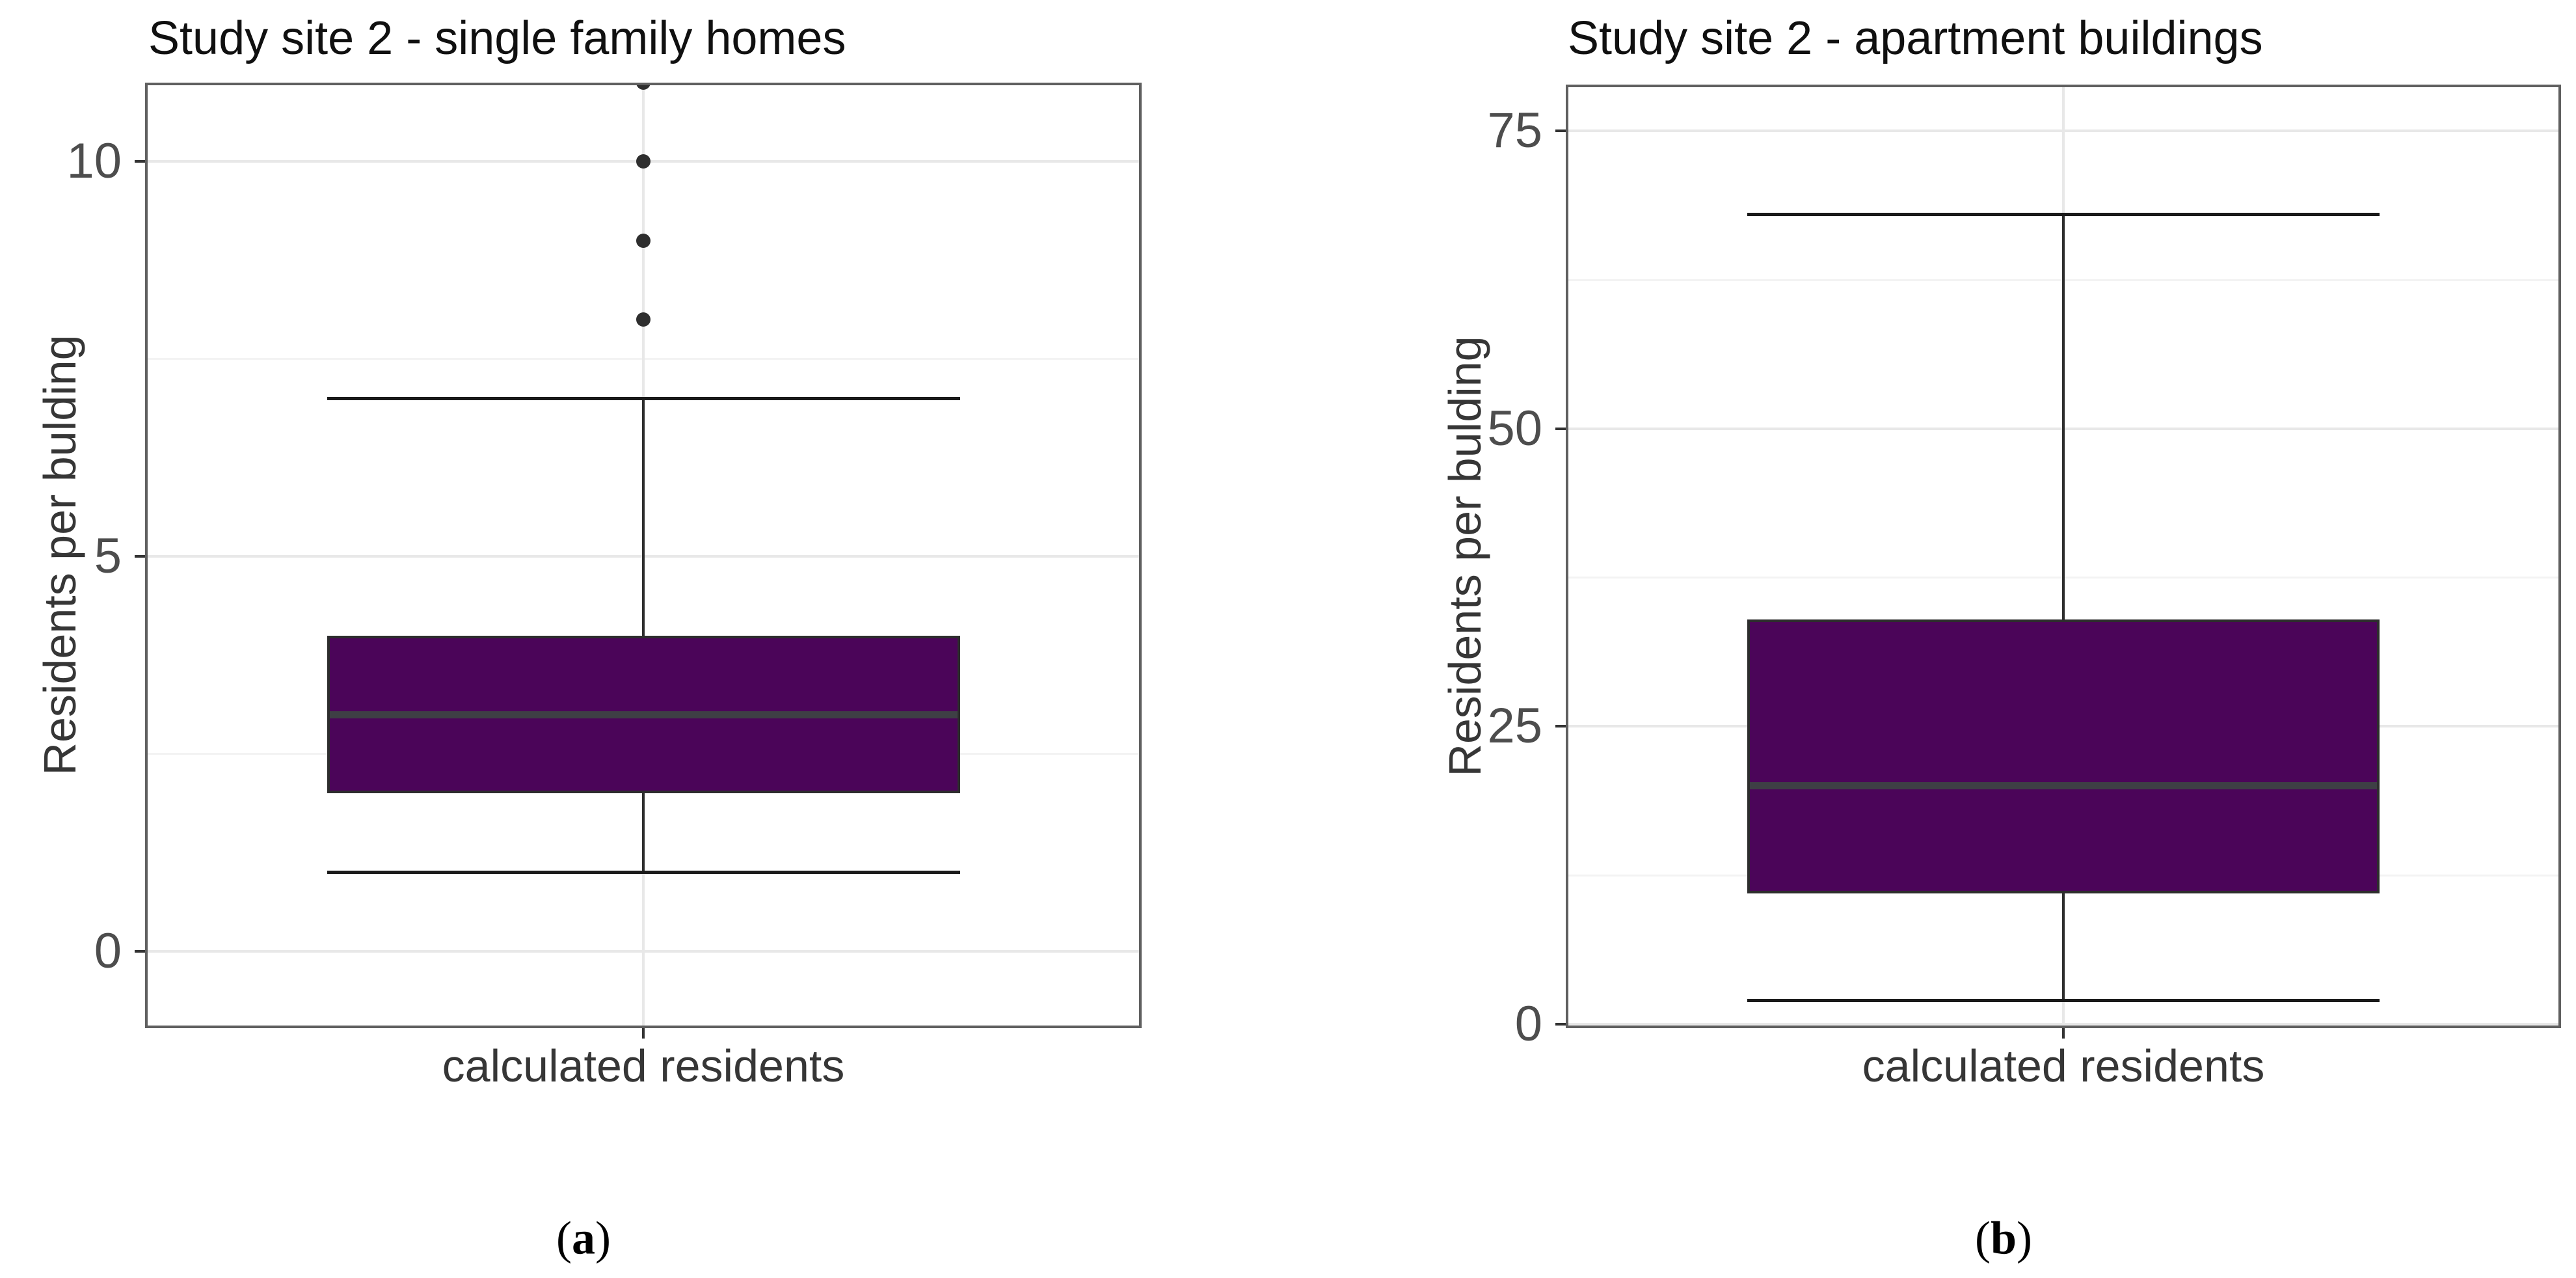 Image resolution: width=2576 pixels, height=1278 pixels. Describe the element at coordinates (1514, 726) in the screenshot. I see `y-tick-label: 25` at that location.